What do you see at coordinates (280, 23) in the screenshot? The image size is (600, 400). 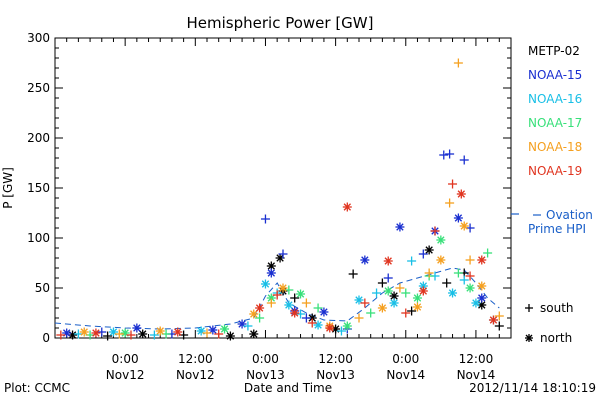 I see `chart-title: Hemispheric Power [GW]` at bounding box center [280, 23].